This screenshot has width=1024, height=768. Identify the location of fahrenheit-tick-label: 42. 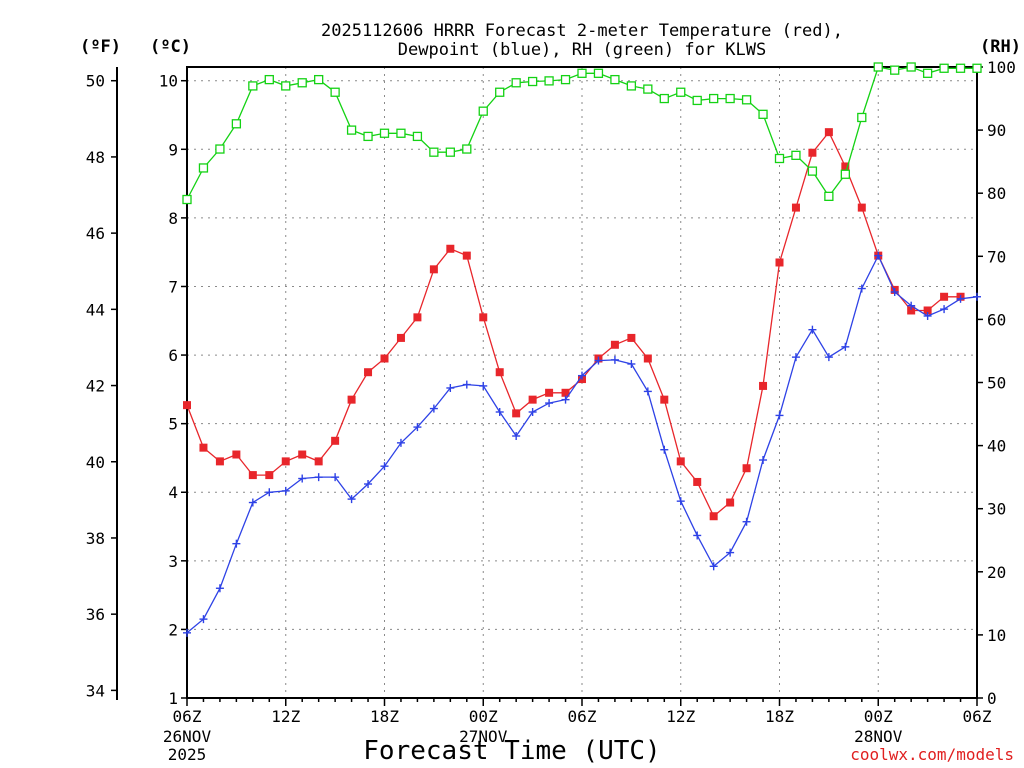
(95, 386).